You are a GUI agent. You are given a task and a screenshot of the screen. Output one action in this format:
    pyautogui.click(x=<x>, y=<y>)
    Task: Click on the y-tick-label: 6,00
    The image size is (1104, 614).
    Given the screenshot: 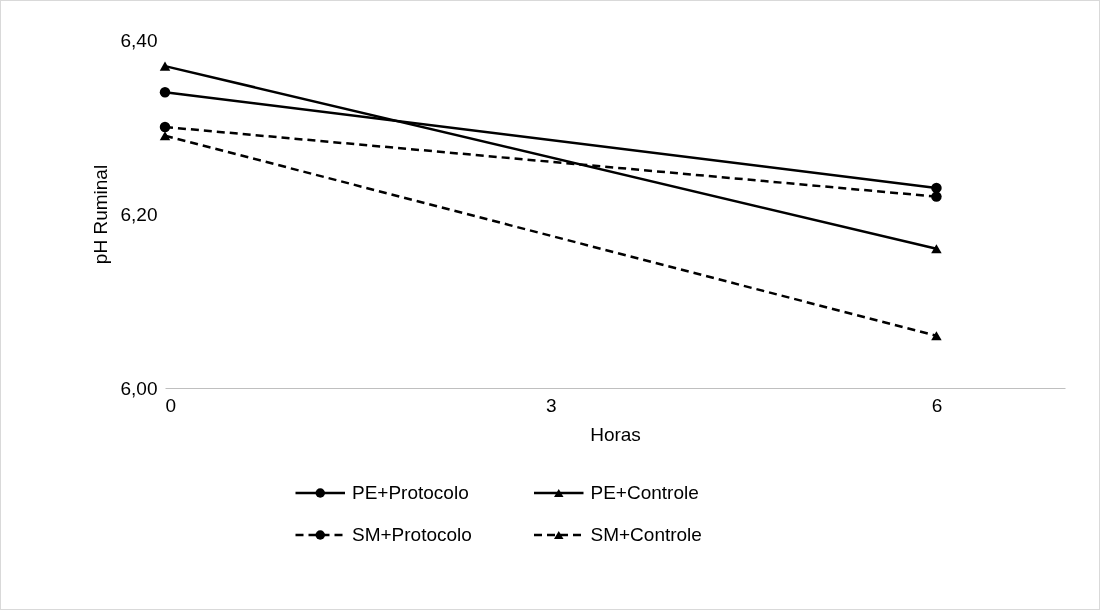 What is the action you would take?
    pyautogui.click(x=139, y=388)
    